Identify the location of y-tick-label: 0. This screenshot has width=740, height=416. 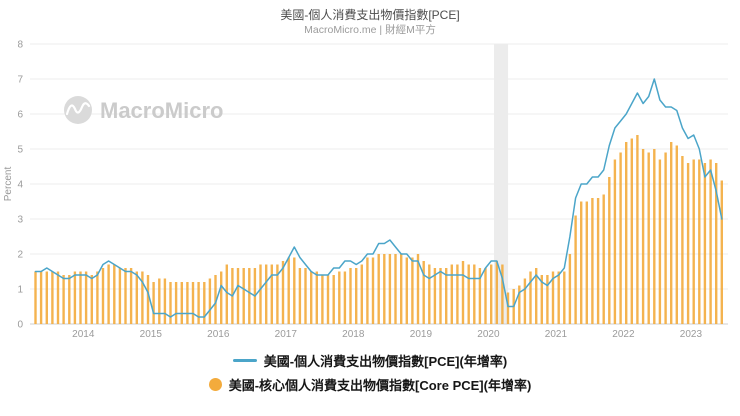
(20, 325).